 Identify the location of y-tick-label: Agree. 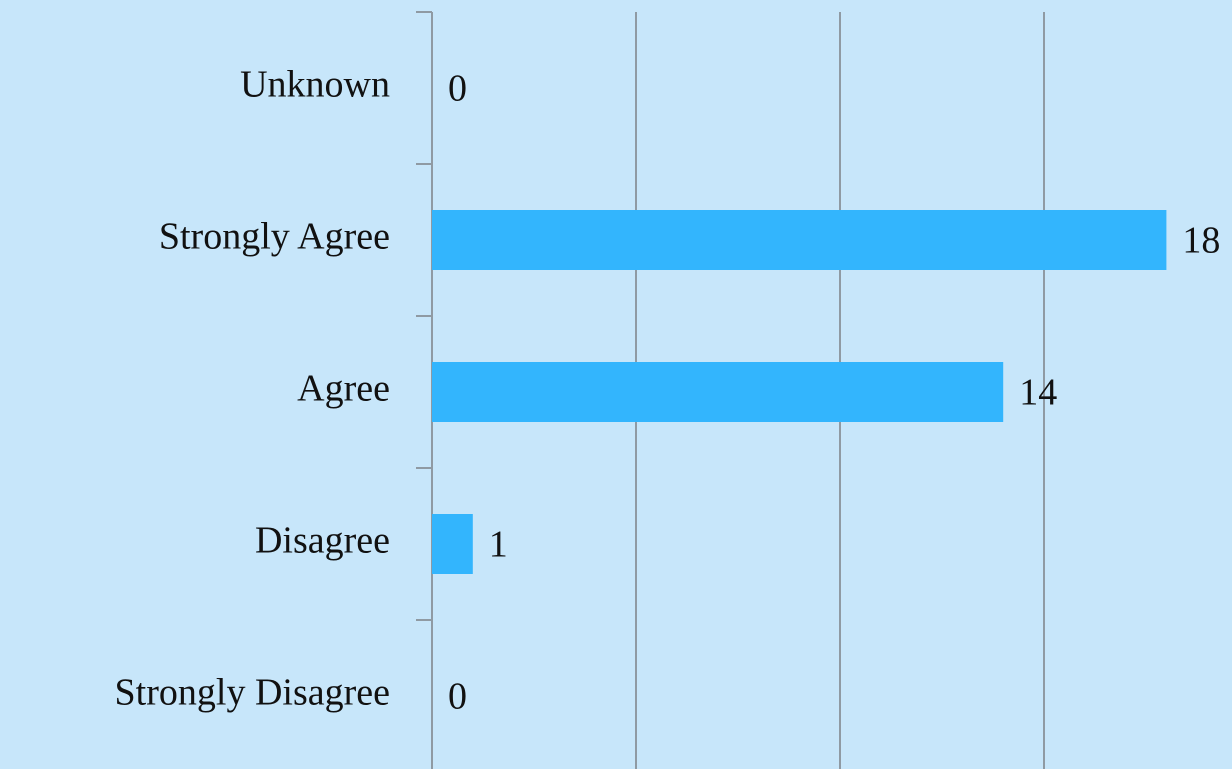
(343, 389).